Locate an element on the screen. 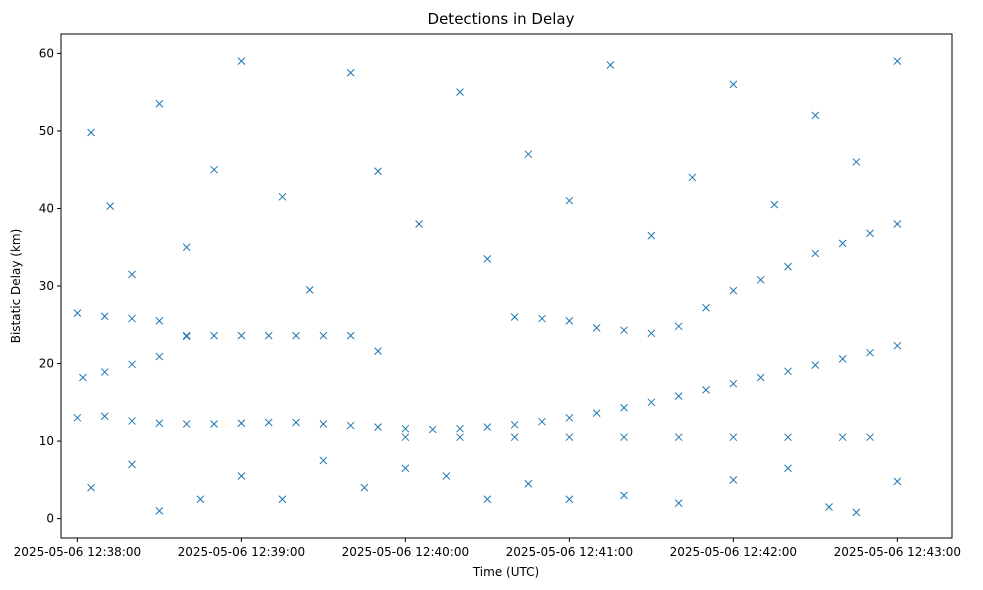 This screenshot has height=590, width=983. x-tick-label: 2025-05-06 12:42:00 is located at coordinates (733, 552).